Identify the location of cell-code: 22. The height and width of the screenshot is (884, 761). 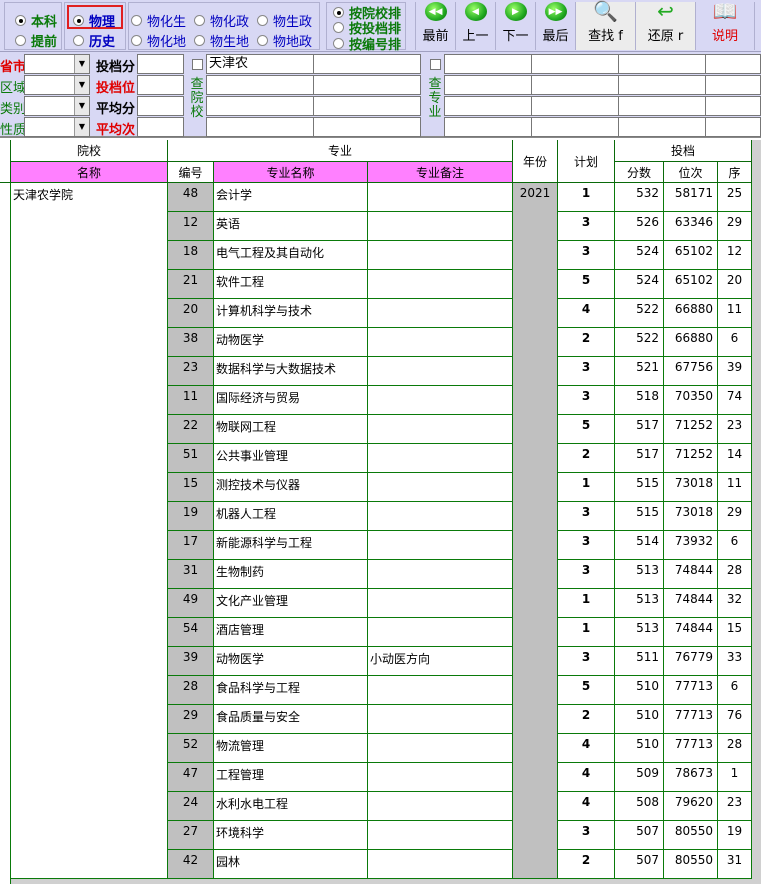
(191, 429).